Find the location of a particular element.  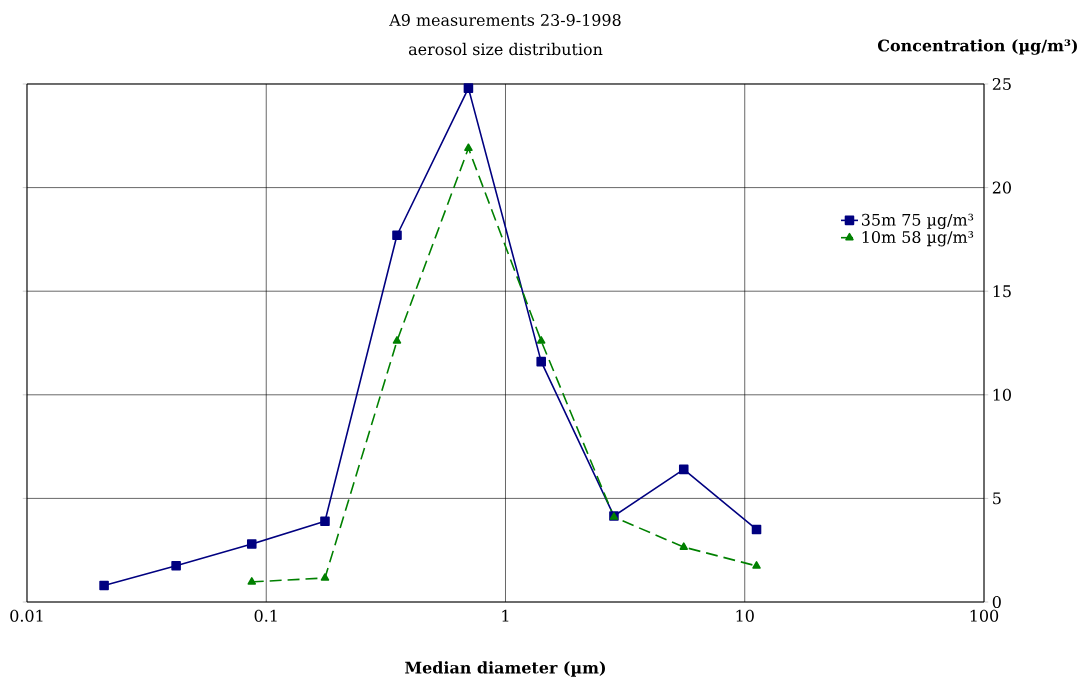

x-axis-title: Median diameter (µm) is located at coordinates (505, 669).